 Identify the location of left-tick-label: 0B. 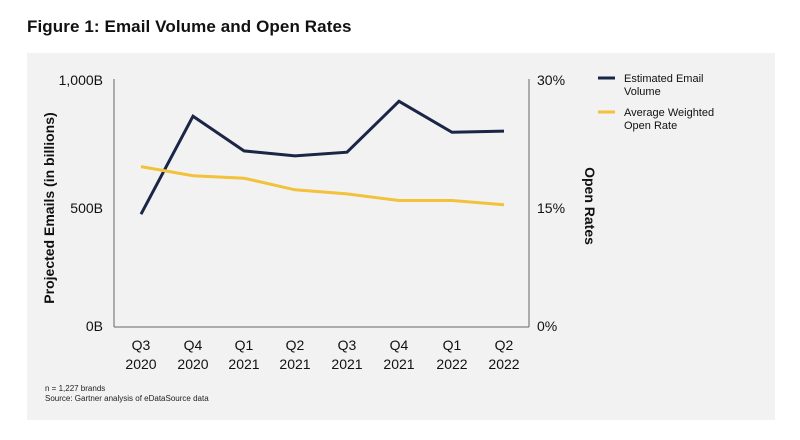
(94, 326).